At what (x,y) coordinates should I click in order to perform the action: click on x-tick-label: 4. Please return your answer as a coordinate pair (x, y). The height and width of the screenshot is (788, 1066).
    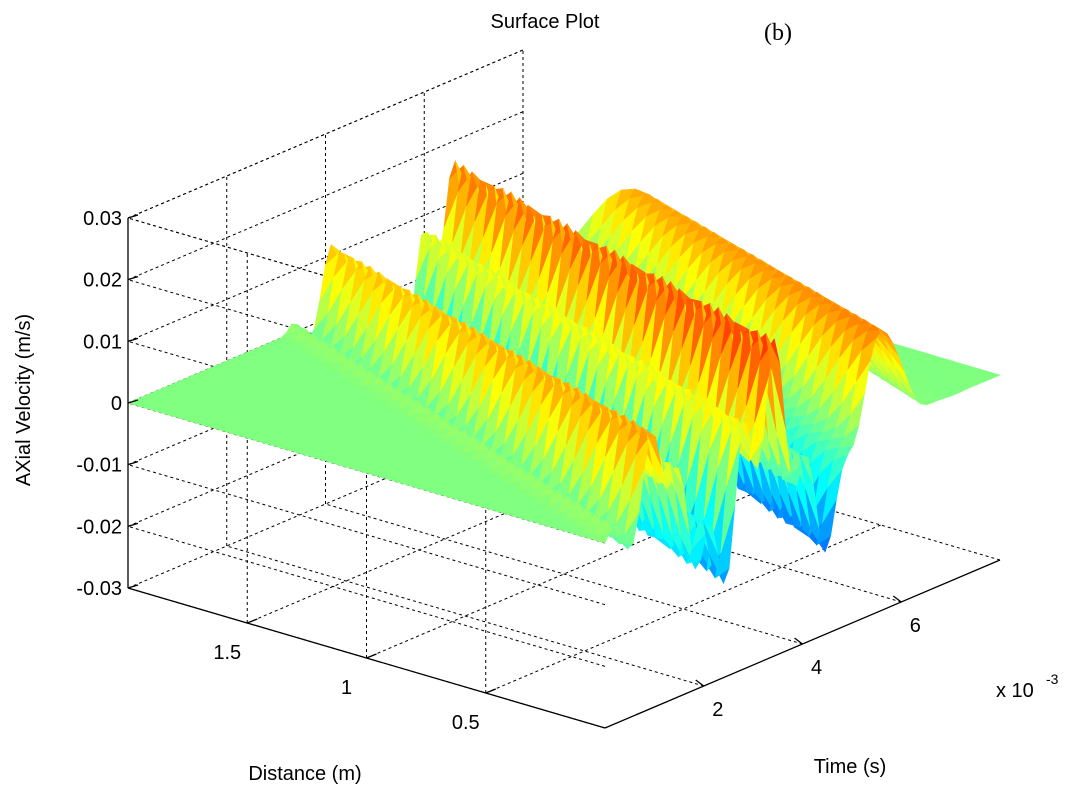
    Looking at the image, I should click on (816, 668).